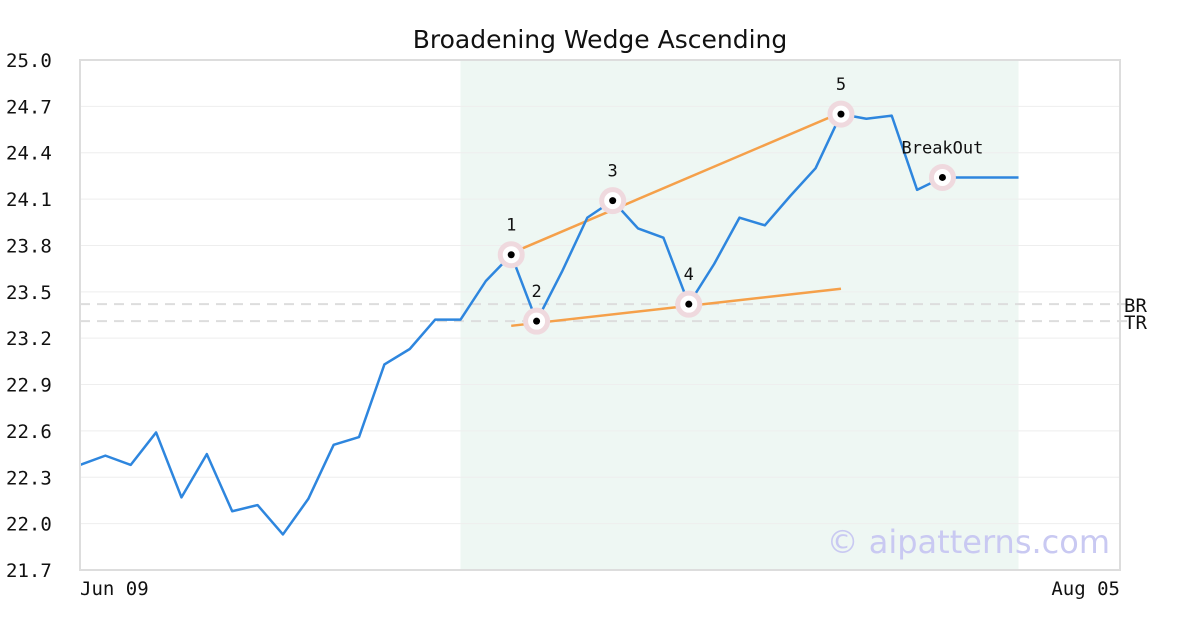  Describe the element at coordinates (29, 293) in the screenshot. I see `y-tick-label: 23.5` at that location.